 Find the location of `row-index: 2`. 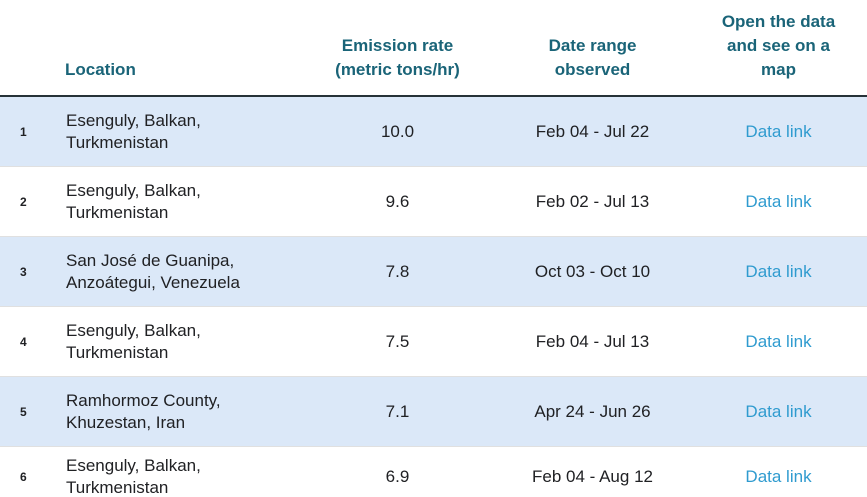

row-index: 2 is located at coordinates (32, 201).